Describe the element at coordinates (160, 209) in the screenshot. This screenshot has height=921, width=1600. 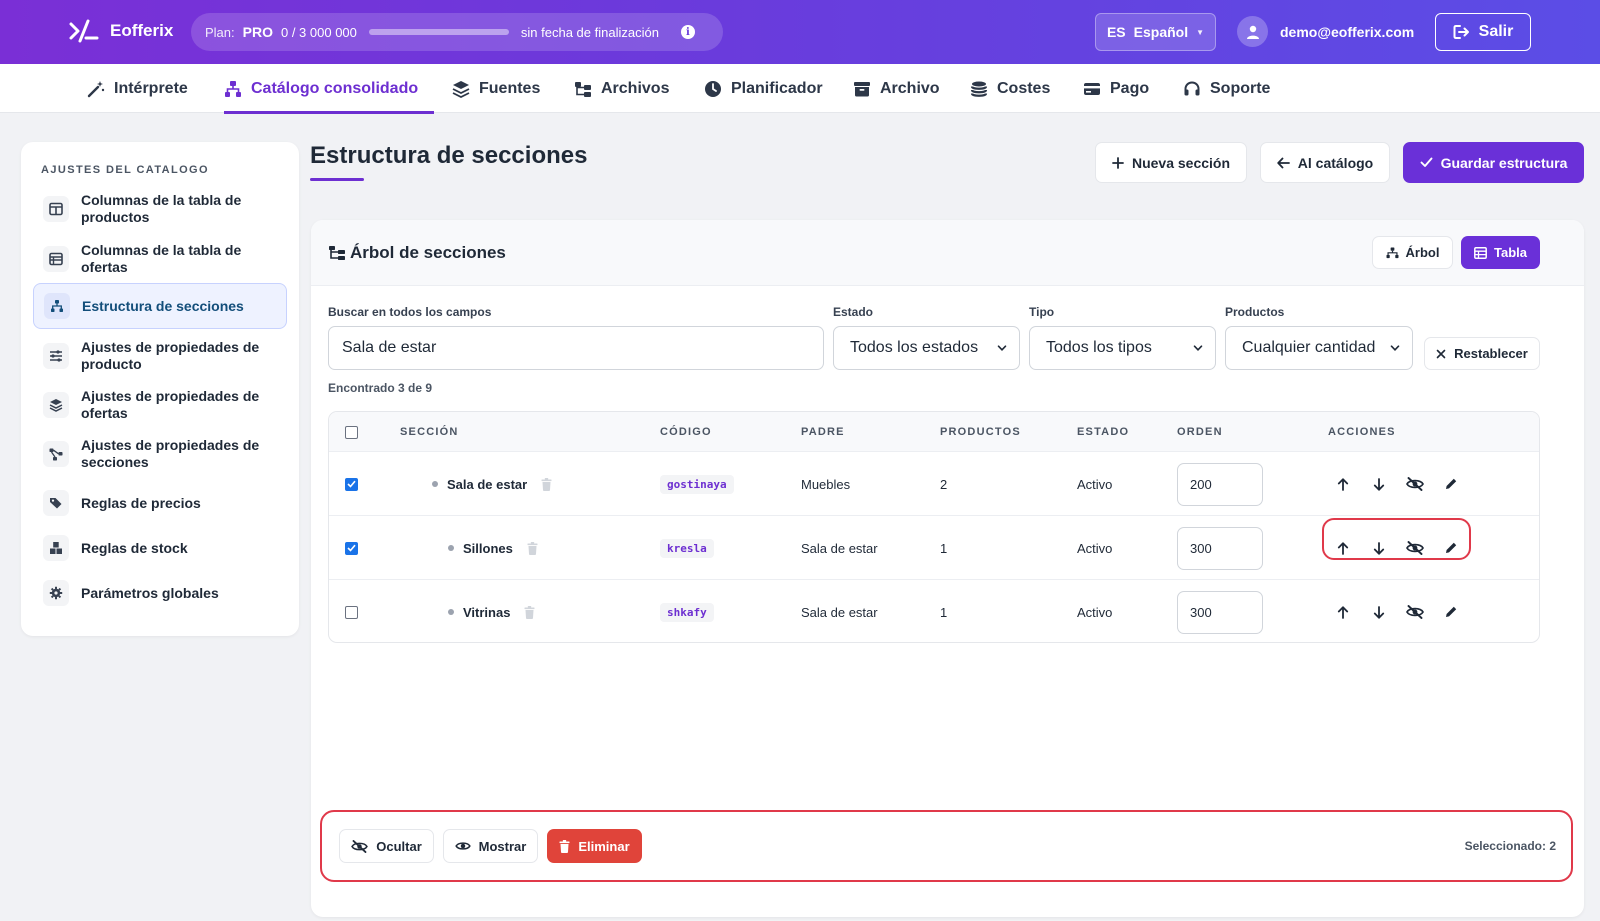
I see `sidebar-item-product-columns: Columnas de la tabla de productos` at that location.